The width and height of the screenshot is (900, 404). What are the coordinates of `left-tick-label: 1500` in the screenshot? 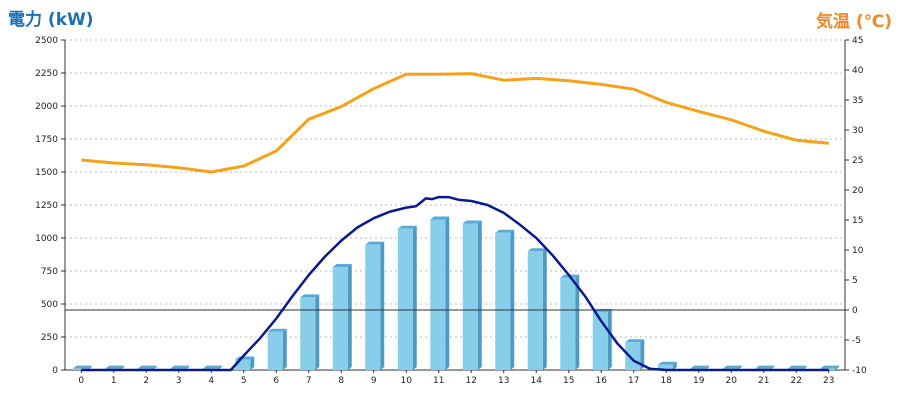 It's located at (46, 173).